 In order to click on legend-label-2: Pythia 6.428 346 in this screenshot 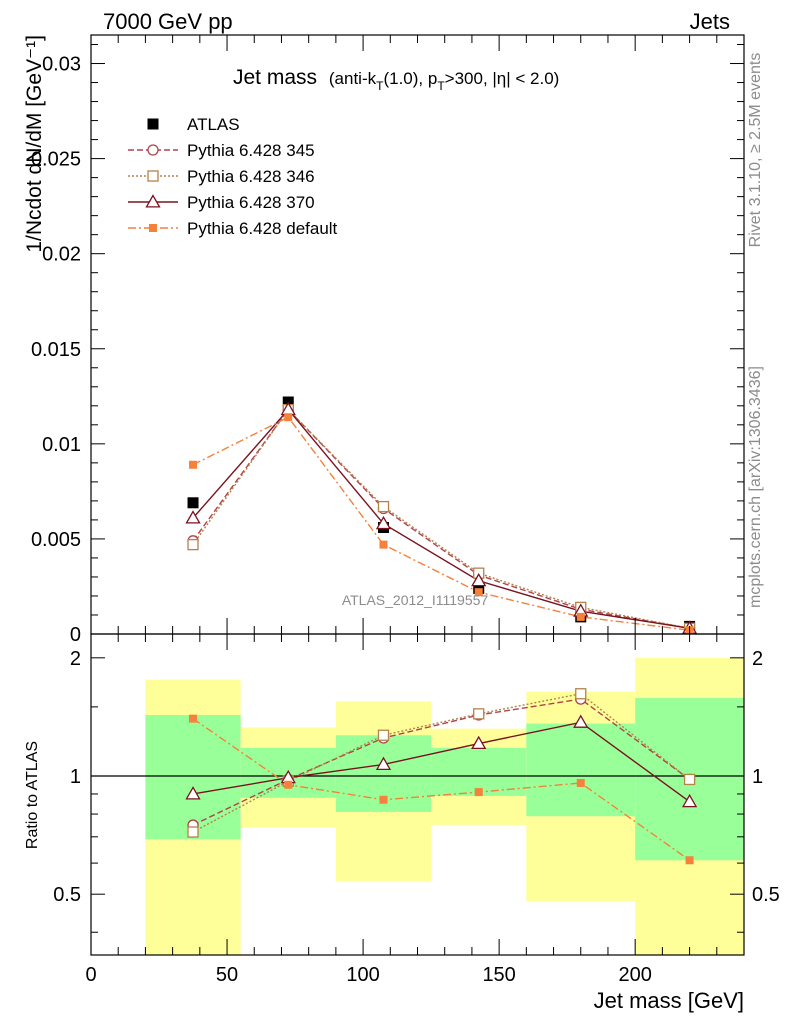, I will do `click(251, 176)`.